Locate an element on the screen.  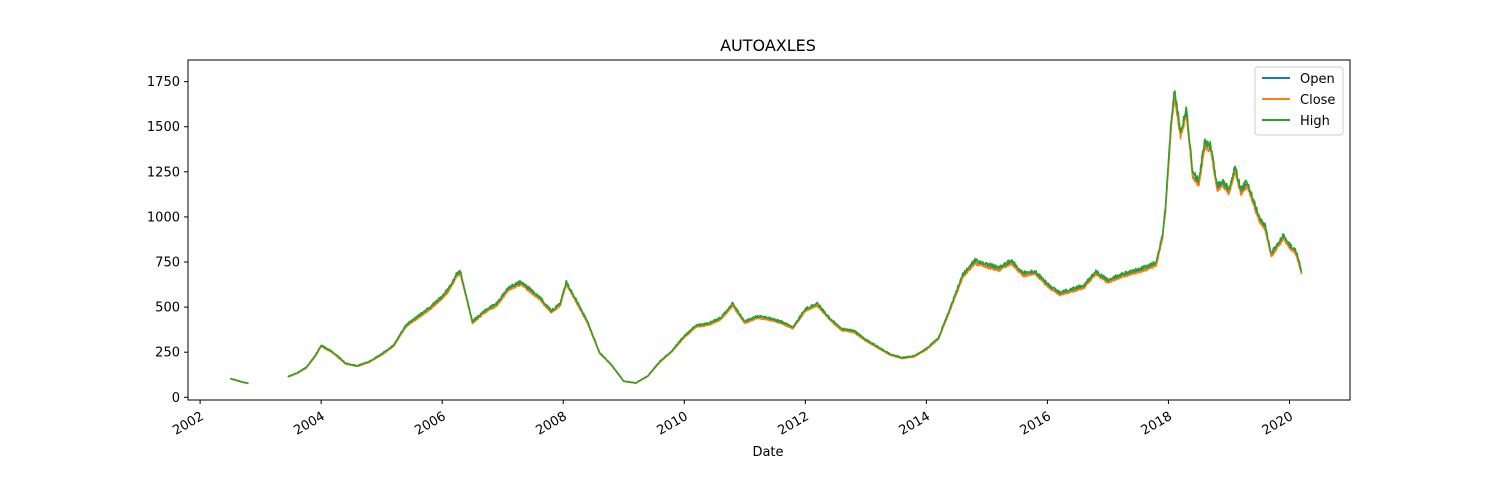
x-tick-label: 2010 is located at coordinates (673, 424).